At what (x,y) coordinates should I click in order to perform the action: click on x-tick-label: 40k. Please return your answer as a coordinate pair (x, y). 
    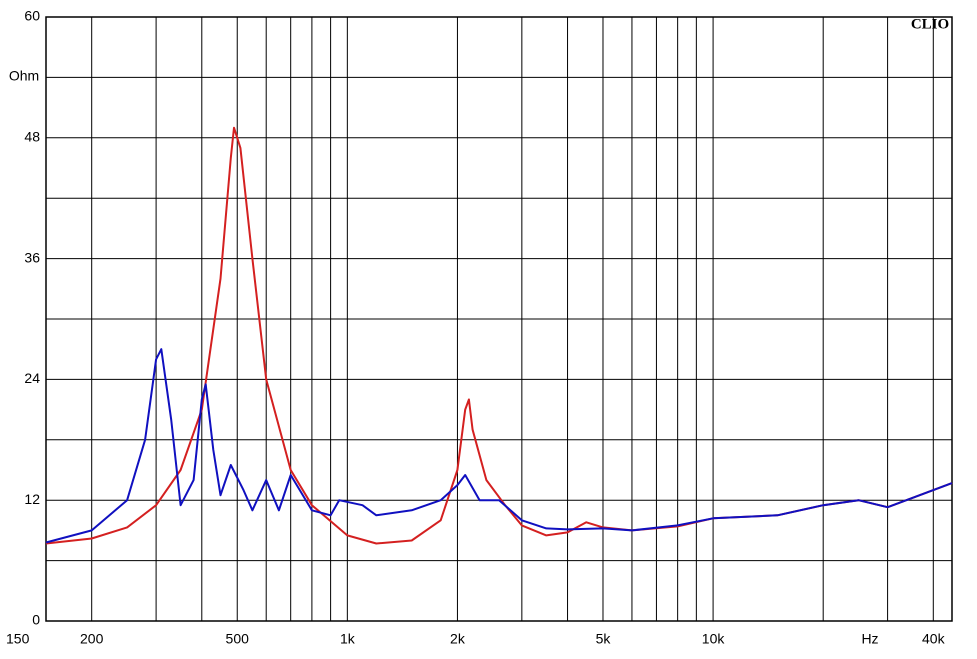
    Looking at the image, I should click on (934, 639).